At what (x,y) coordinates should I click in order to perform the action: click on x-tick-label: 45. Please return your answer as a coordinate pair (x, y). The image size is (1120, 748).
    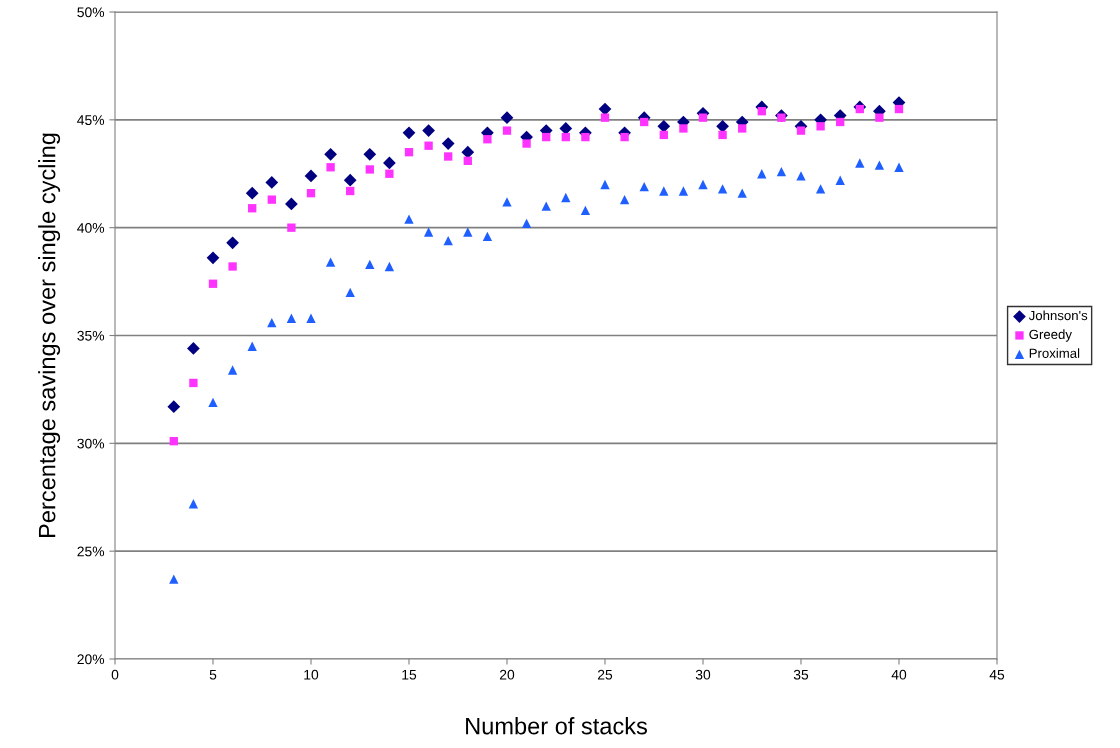
    Looking at the image, I should click on (997, 674).